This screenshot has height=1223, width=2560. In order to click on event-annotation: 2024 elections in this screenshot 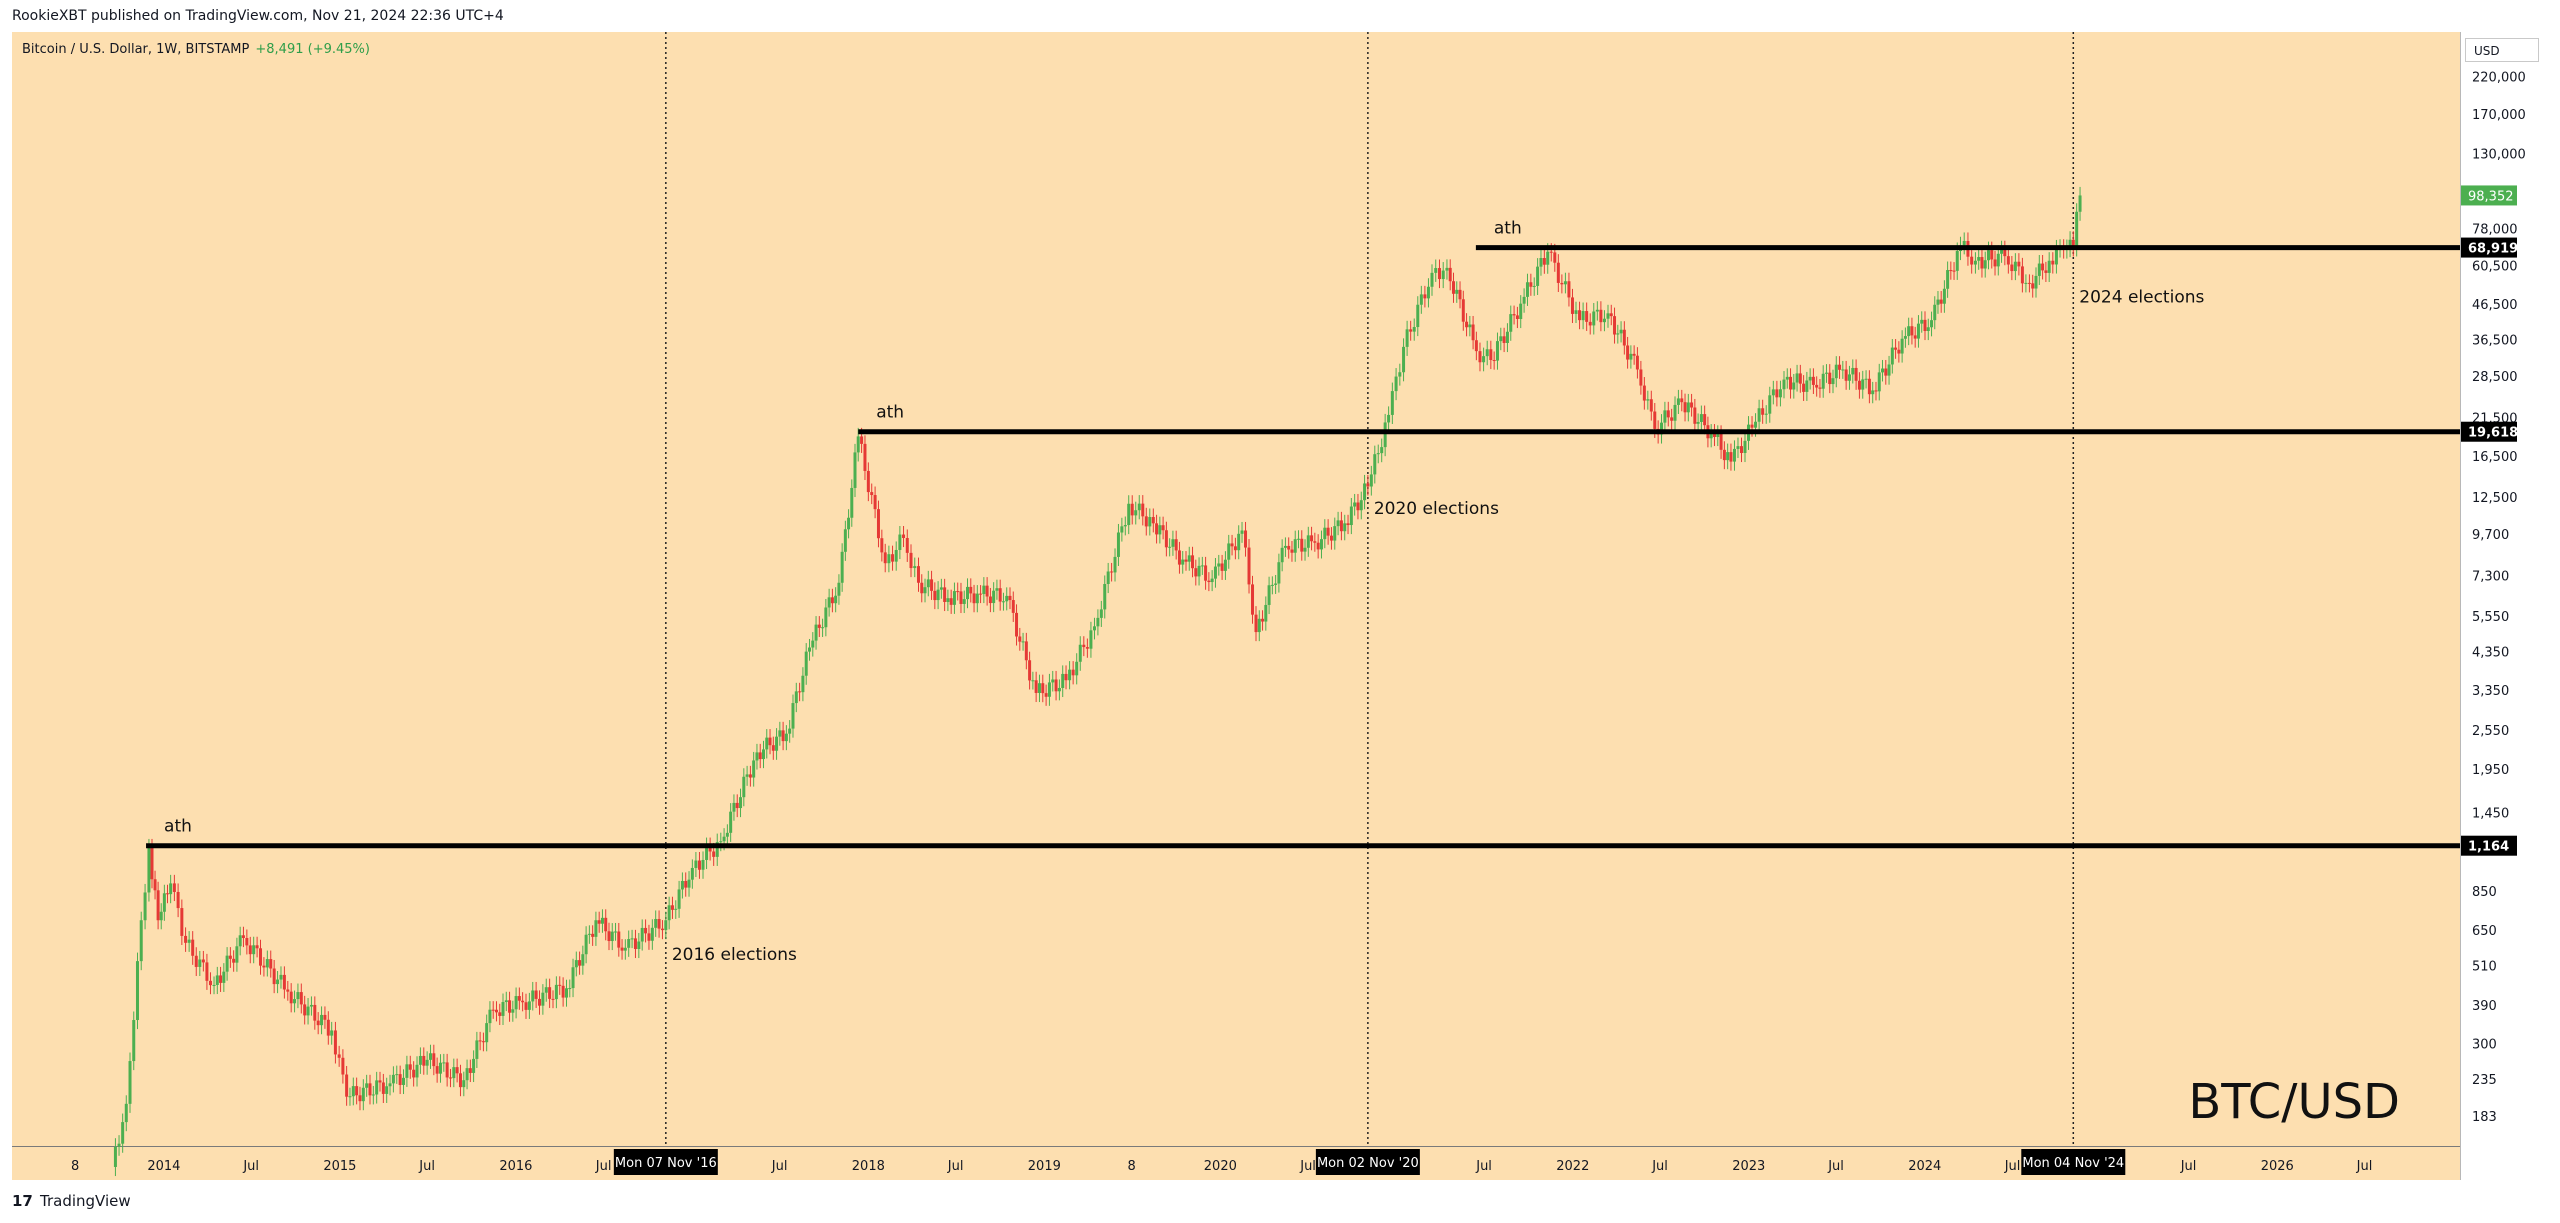, I will do `click(2141, 298)`.